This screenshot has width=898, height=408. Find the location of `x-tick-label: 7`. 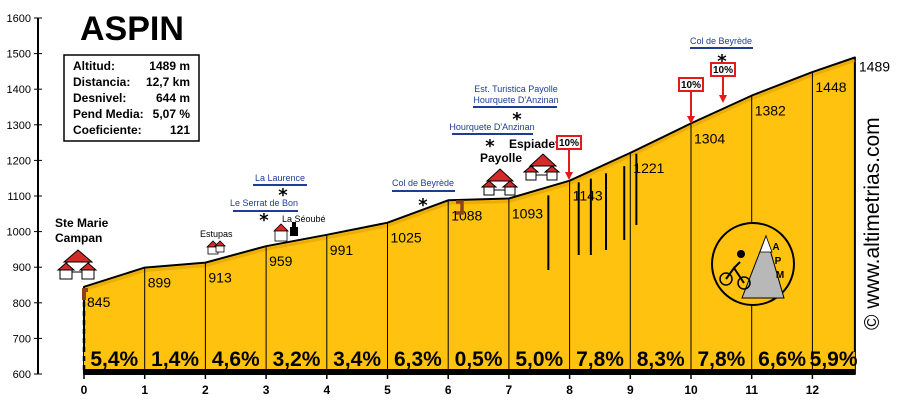

x-tick-label: 7 is located at coordinates (509, 390).